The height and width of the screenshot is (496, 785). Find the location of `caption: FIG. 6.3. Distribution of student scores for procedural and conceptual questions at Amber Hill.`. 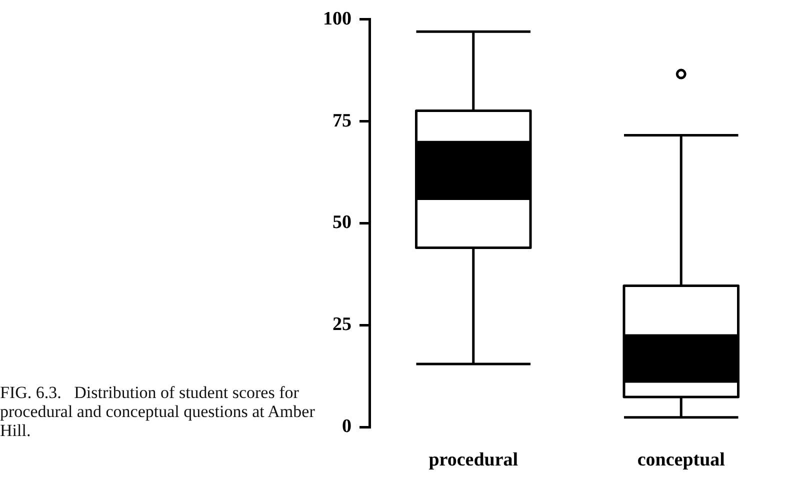

caption: FIG. 6.3. Distribution of student scores for procedural and conceptual questions at Amber Hill. is located at coordinates (158, 411).